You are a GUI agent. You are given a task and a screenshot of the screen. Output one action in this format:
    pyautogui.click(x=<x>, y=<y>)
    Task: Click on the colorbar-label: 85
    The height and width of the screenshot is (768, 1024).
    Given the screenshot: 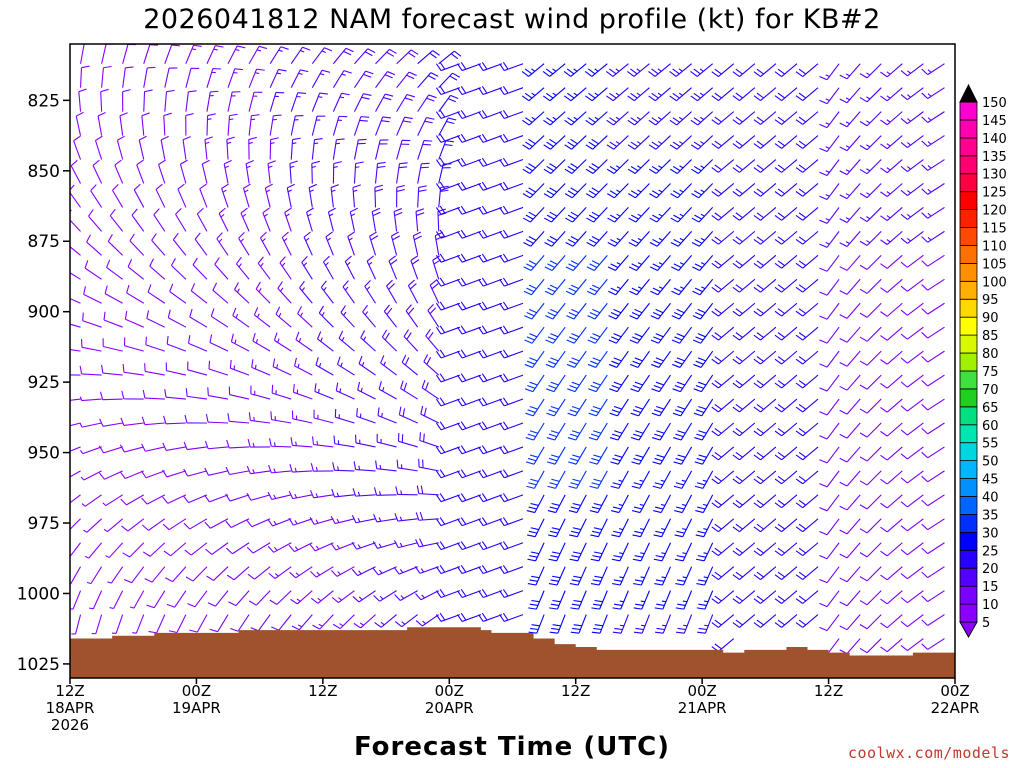 What is the action you would take?
    pyautogui.click(x=990, y=336)
    